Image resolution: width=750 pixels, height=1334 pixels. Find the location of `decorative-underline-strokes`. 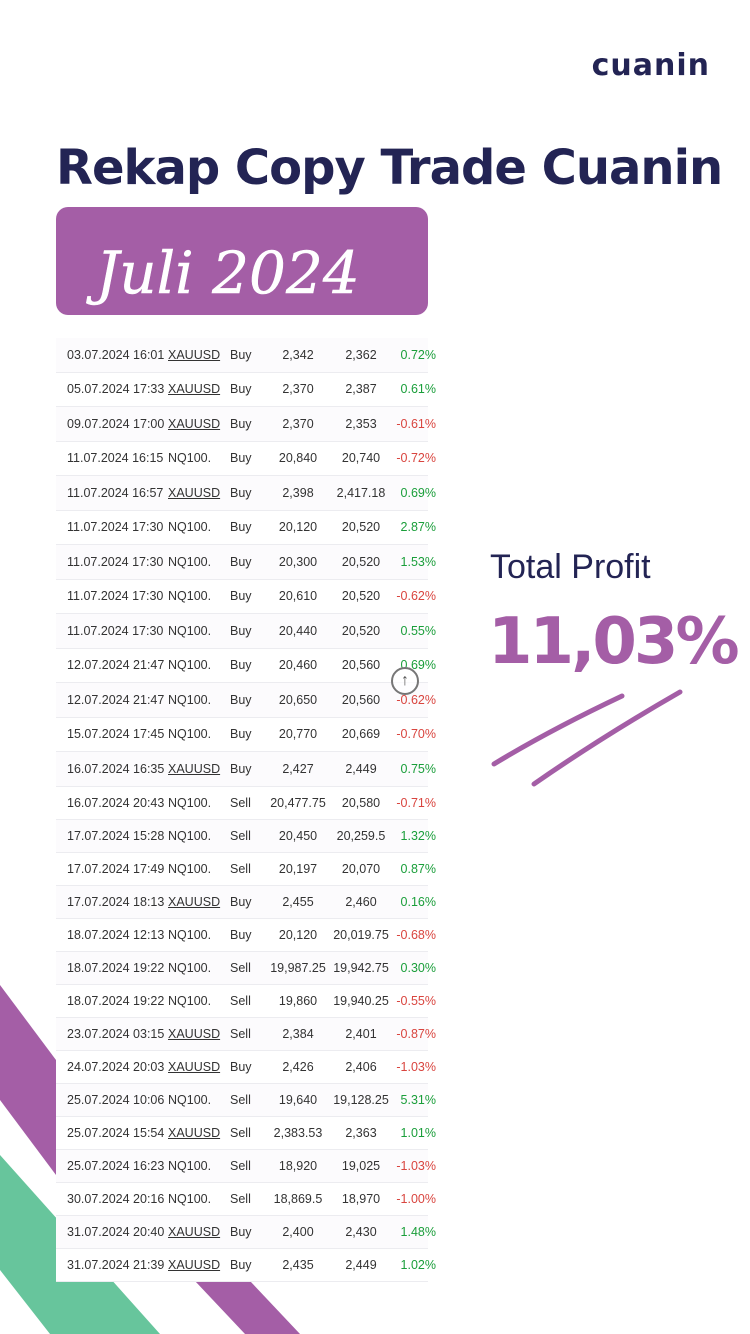

decorative-underline-strokes is located at coordinates (587, 738).